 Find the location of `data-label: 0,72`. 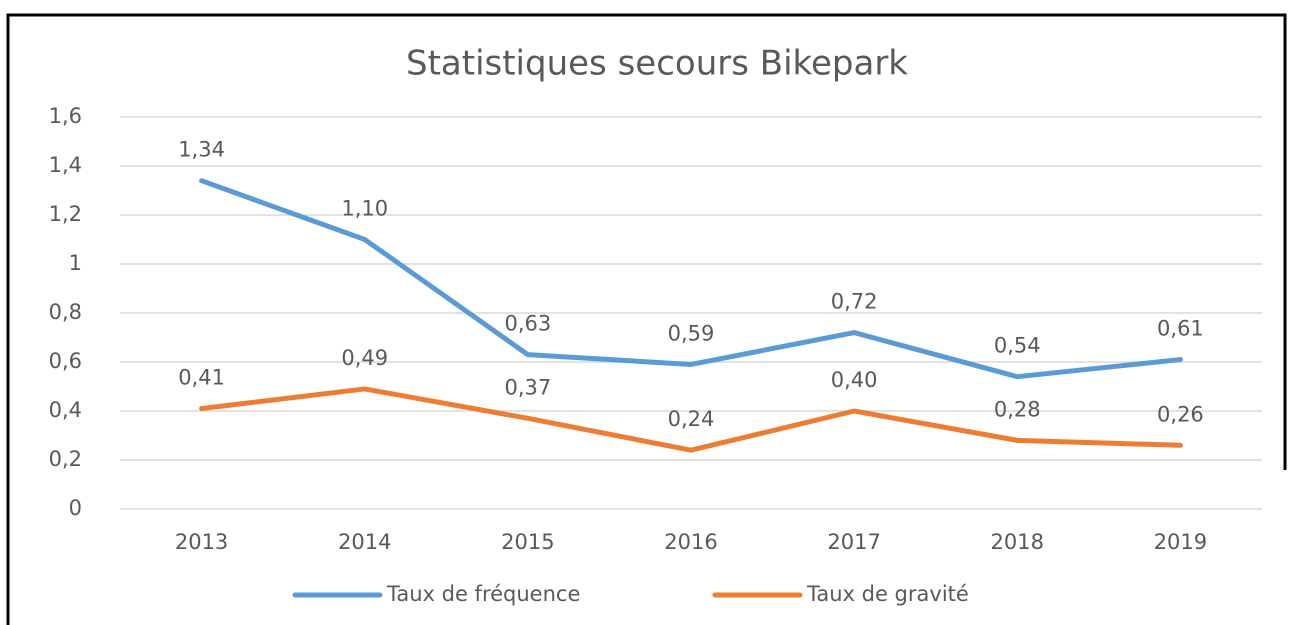

data-label: 0,72 is located at coordinates (854, 302).